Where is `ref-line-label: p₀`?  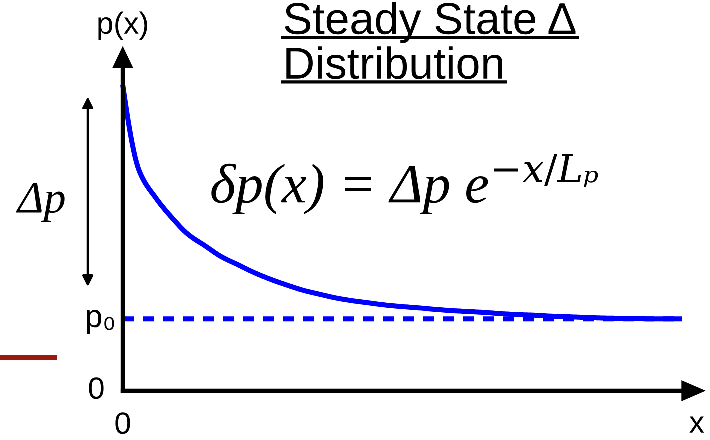 ref-line-label: p₀ is located at coordinates (100, 322).